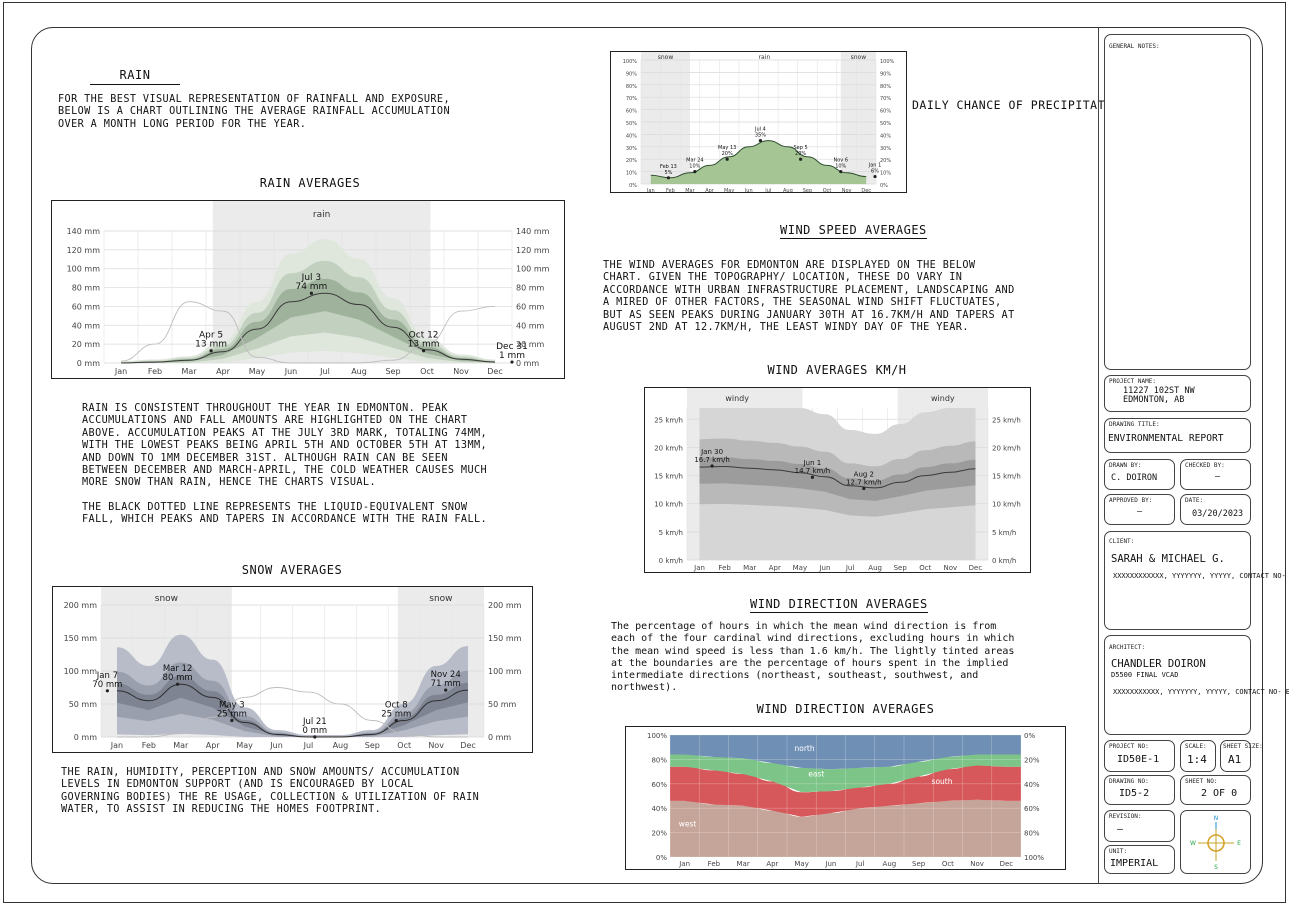 Image resolution: width=1289 pixels, height=905 pixels. Describe the element at coordinates (631, 174) in the screenshot. I see `y-tick-label: 10%` at that location.